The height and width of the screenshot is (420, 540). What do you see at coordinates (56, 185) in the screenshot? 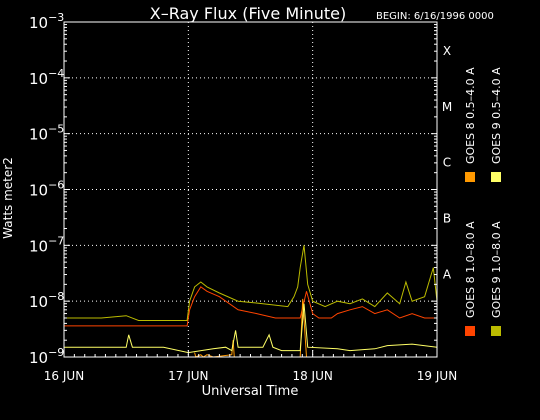
I see `y-tick-exponent-3: −6` at bounding box center [56, 185].